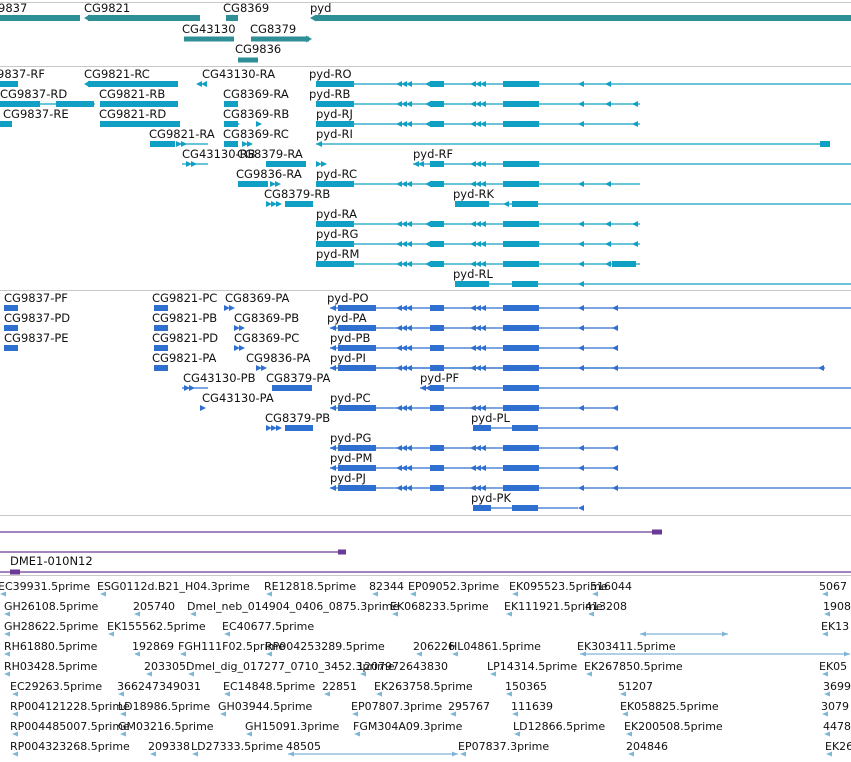  What do you see at coordinates (132, 94) in the screenshot?
I see `transcript-label: CG9821-RB` at bounding box center [132, 94].